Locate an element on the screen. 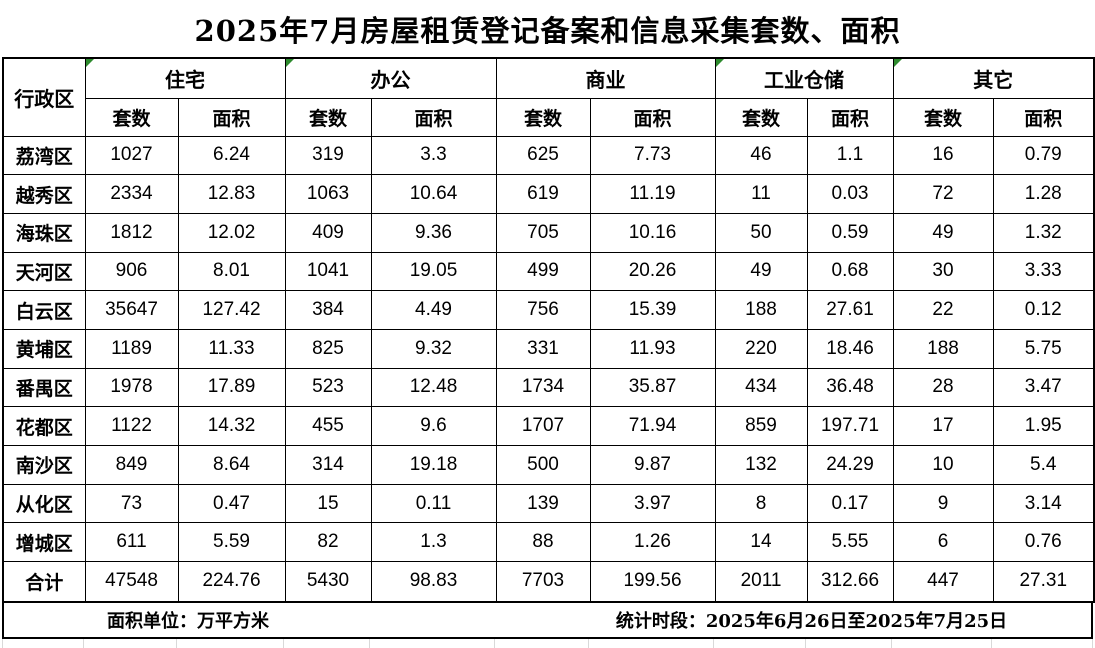 This screenshot has height=648, width=1095. value-cell: 8.64 is located at coordinates (231, 465).